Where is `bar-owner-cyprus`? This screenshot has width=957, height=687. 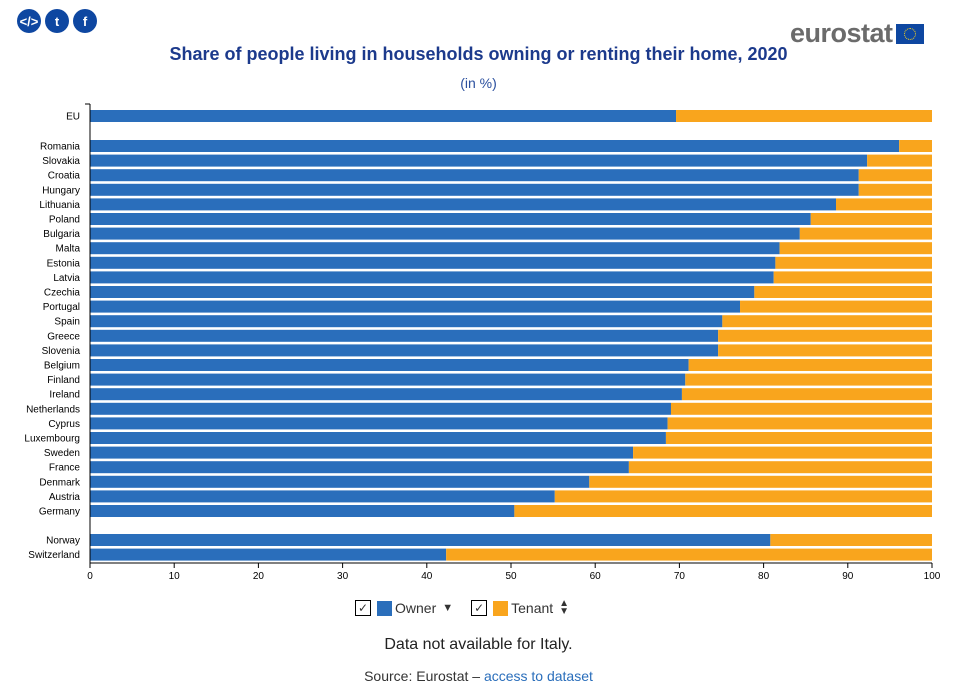 bar-owner-cyprus is located at coordinates (379, 423).